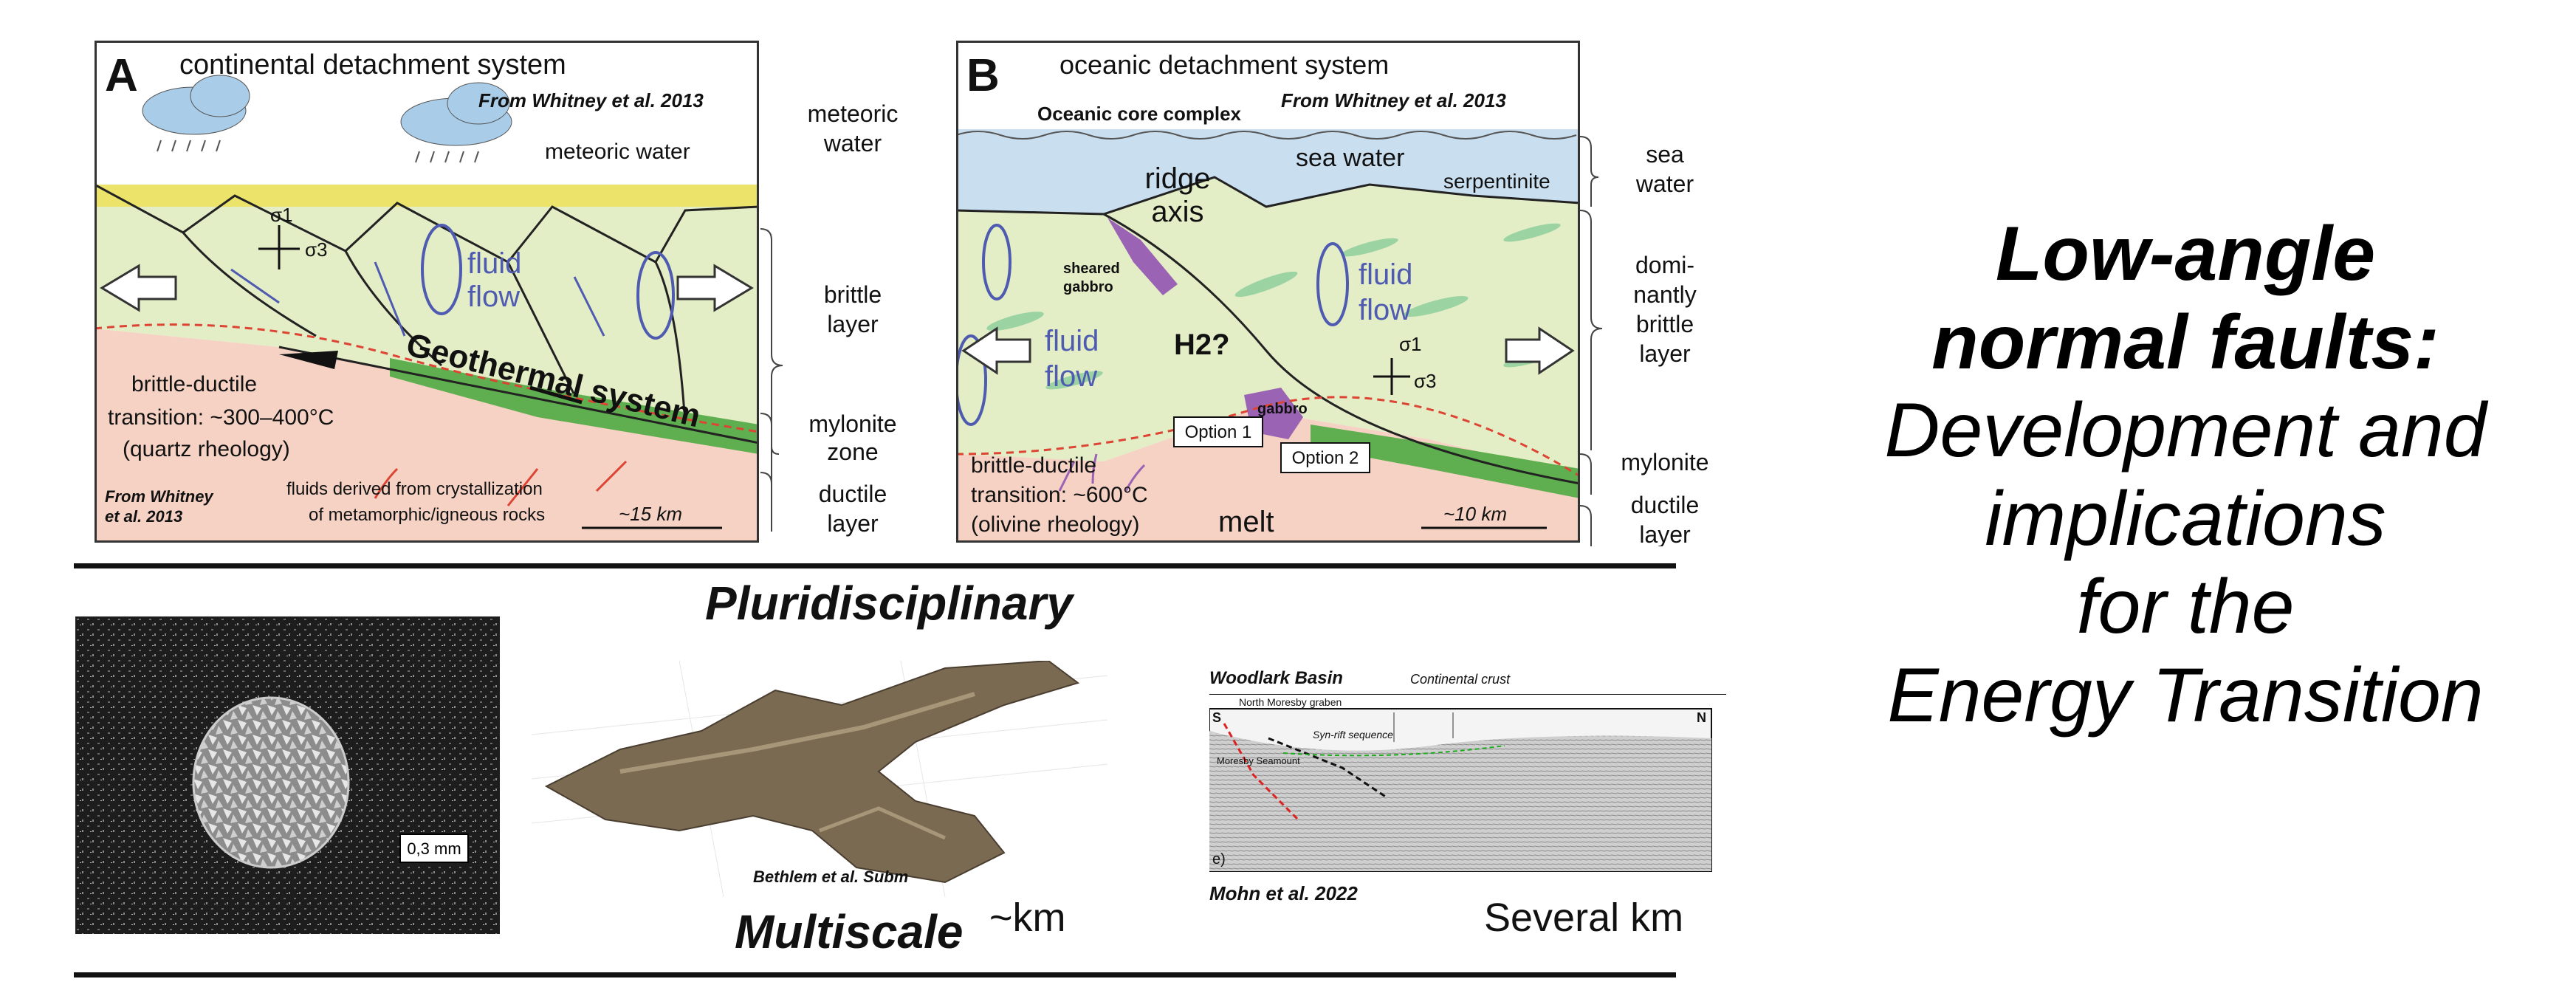  Describe the element at coordinates (281, 215) in the screenshot. I see `sigma1-label: σ1` at that location.